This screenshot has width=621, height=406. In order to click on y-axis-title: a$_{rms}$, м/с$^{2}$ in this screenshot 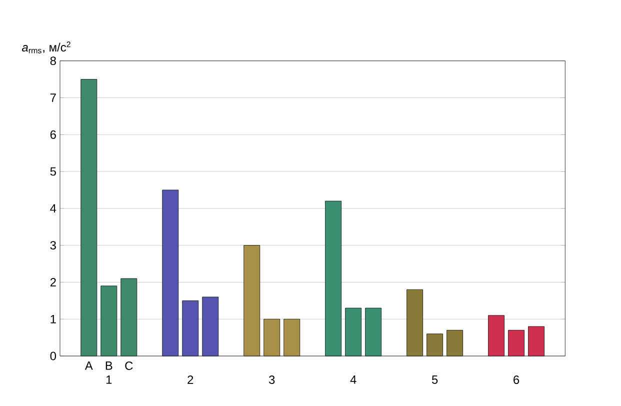, I will do `click(46, 48)`.